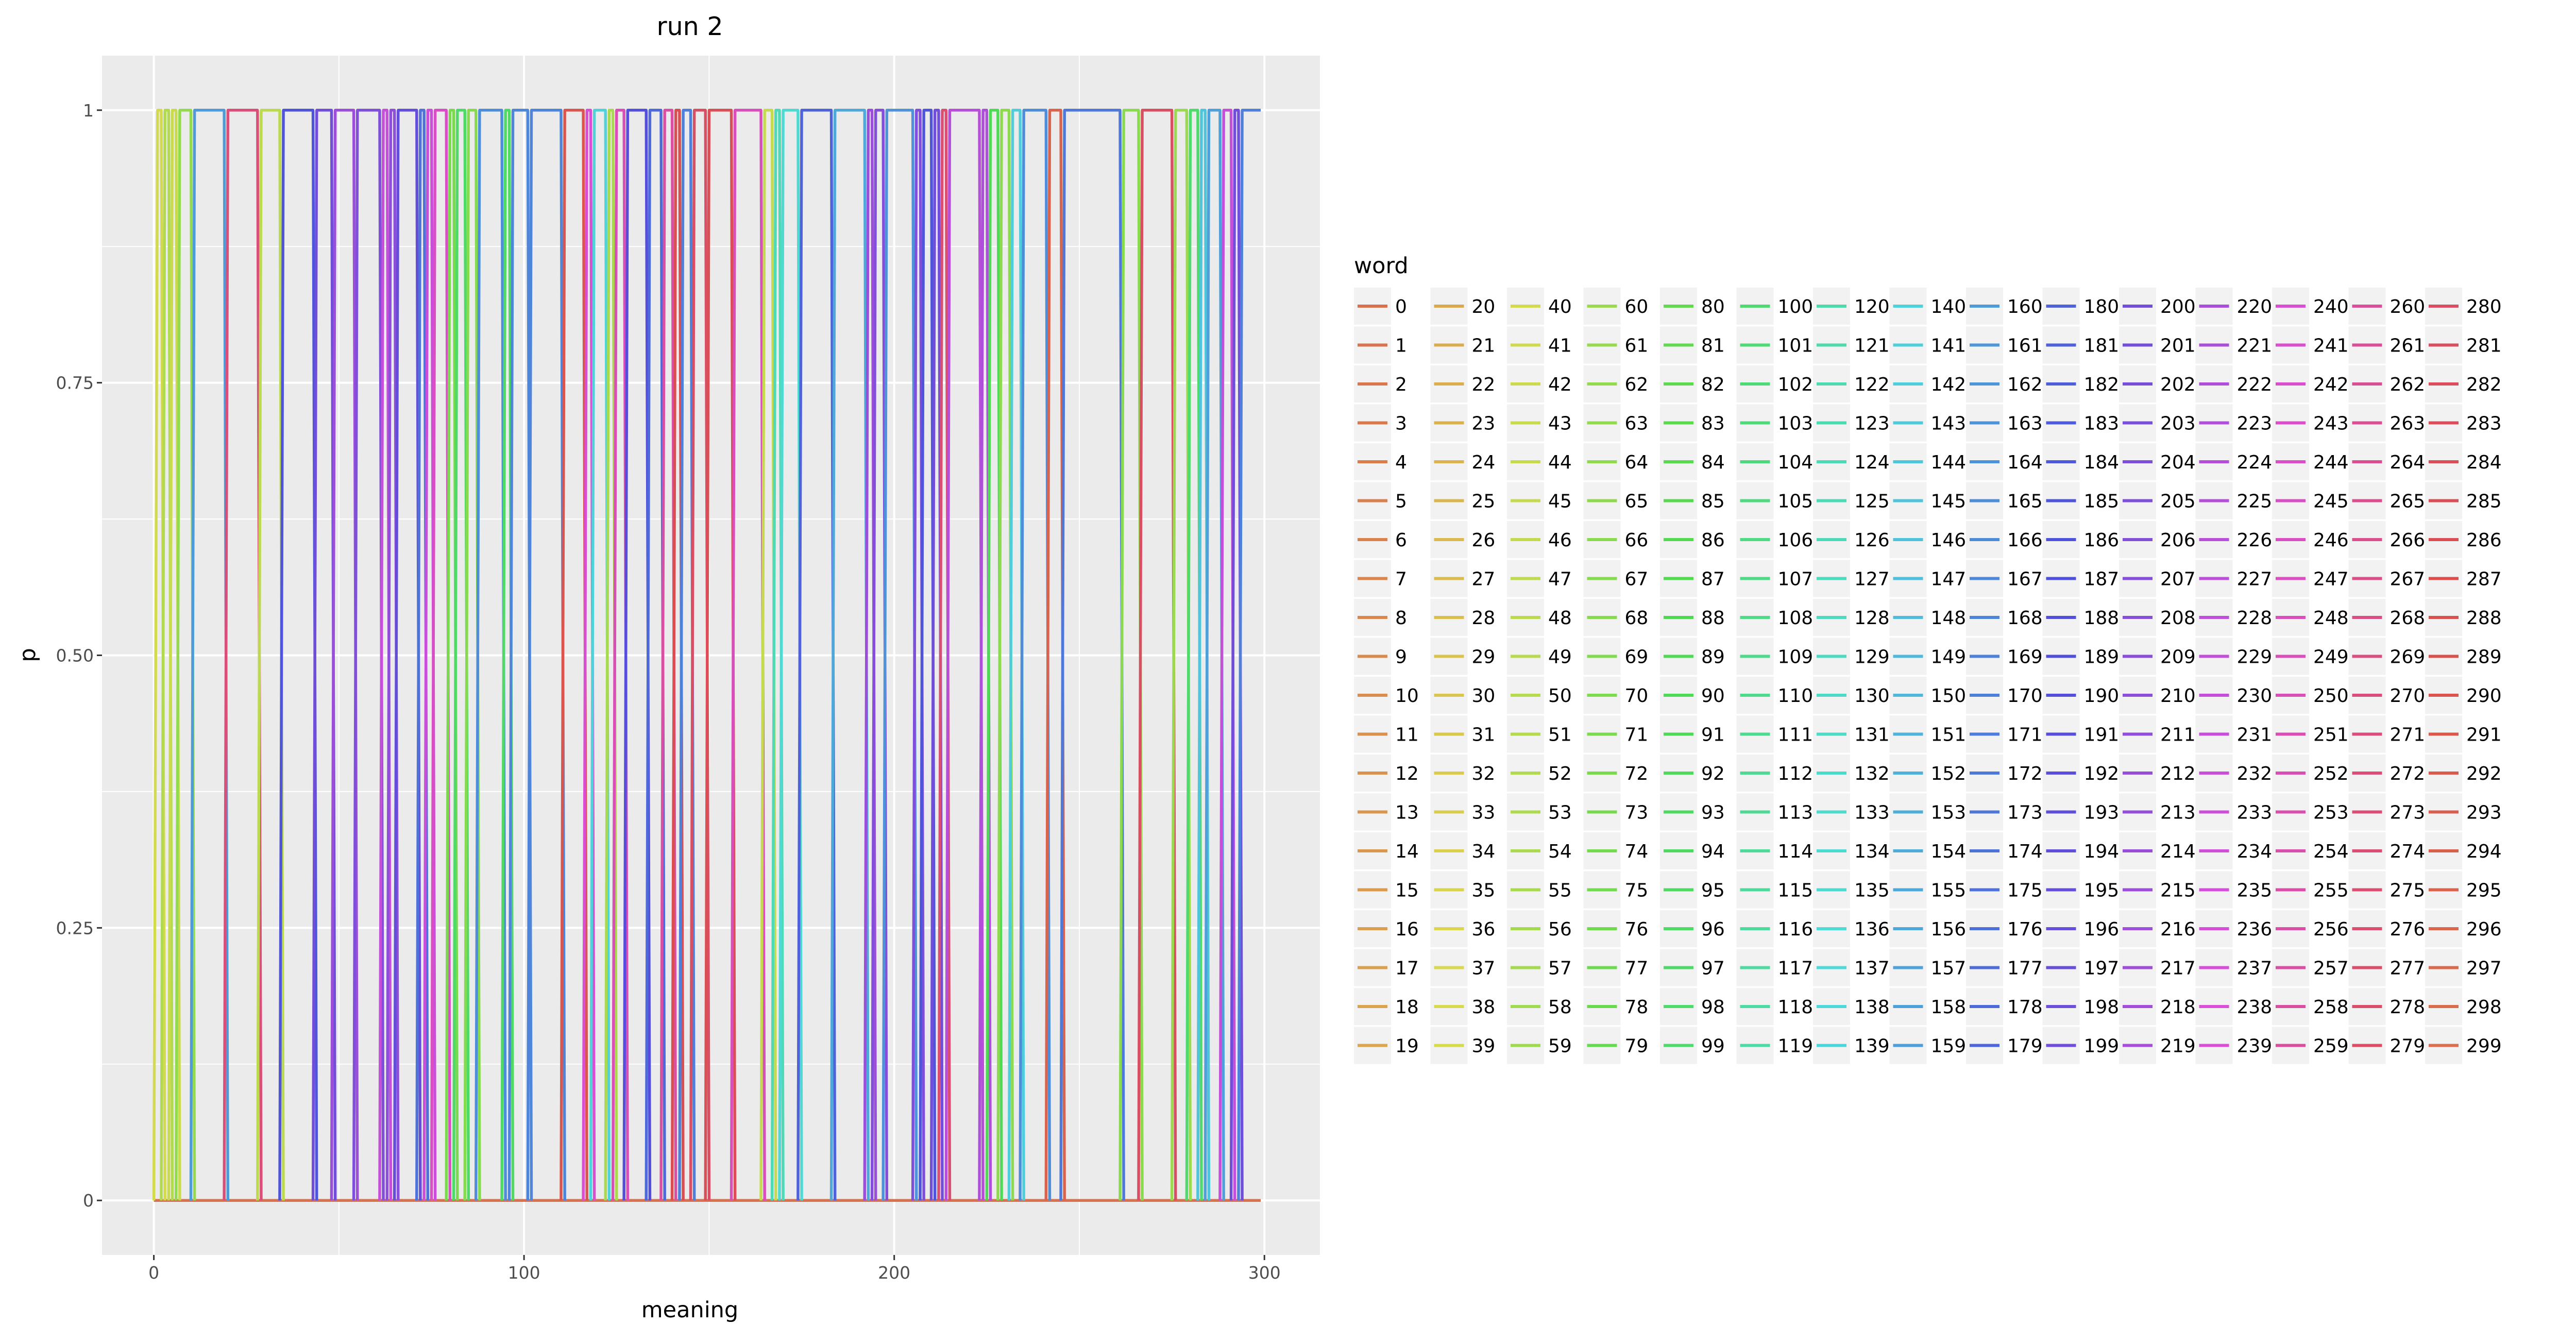 The image size is (2576, 1324). What do you see at coordinates (2331, 968) in the screenshot?
I see `legend-label-257: 257` at bounding box center [2331, 968].